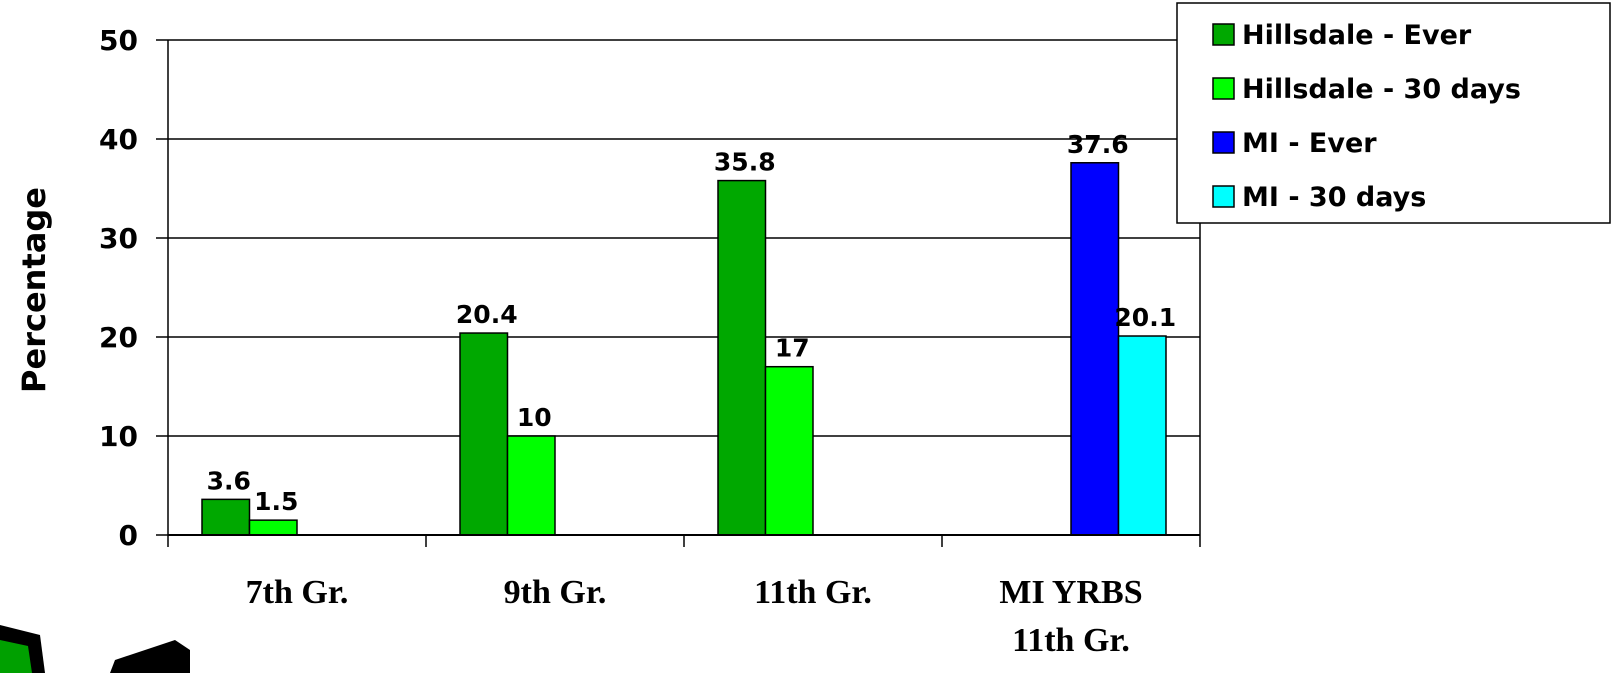  What do you see at coordinates (128, 535) in the screenshot?
I see `y-tick-label: 0` at bounding box center [128, 535].